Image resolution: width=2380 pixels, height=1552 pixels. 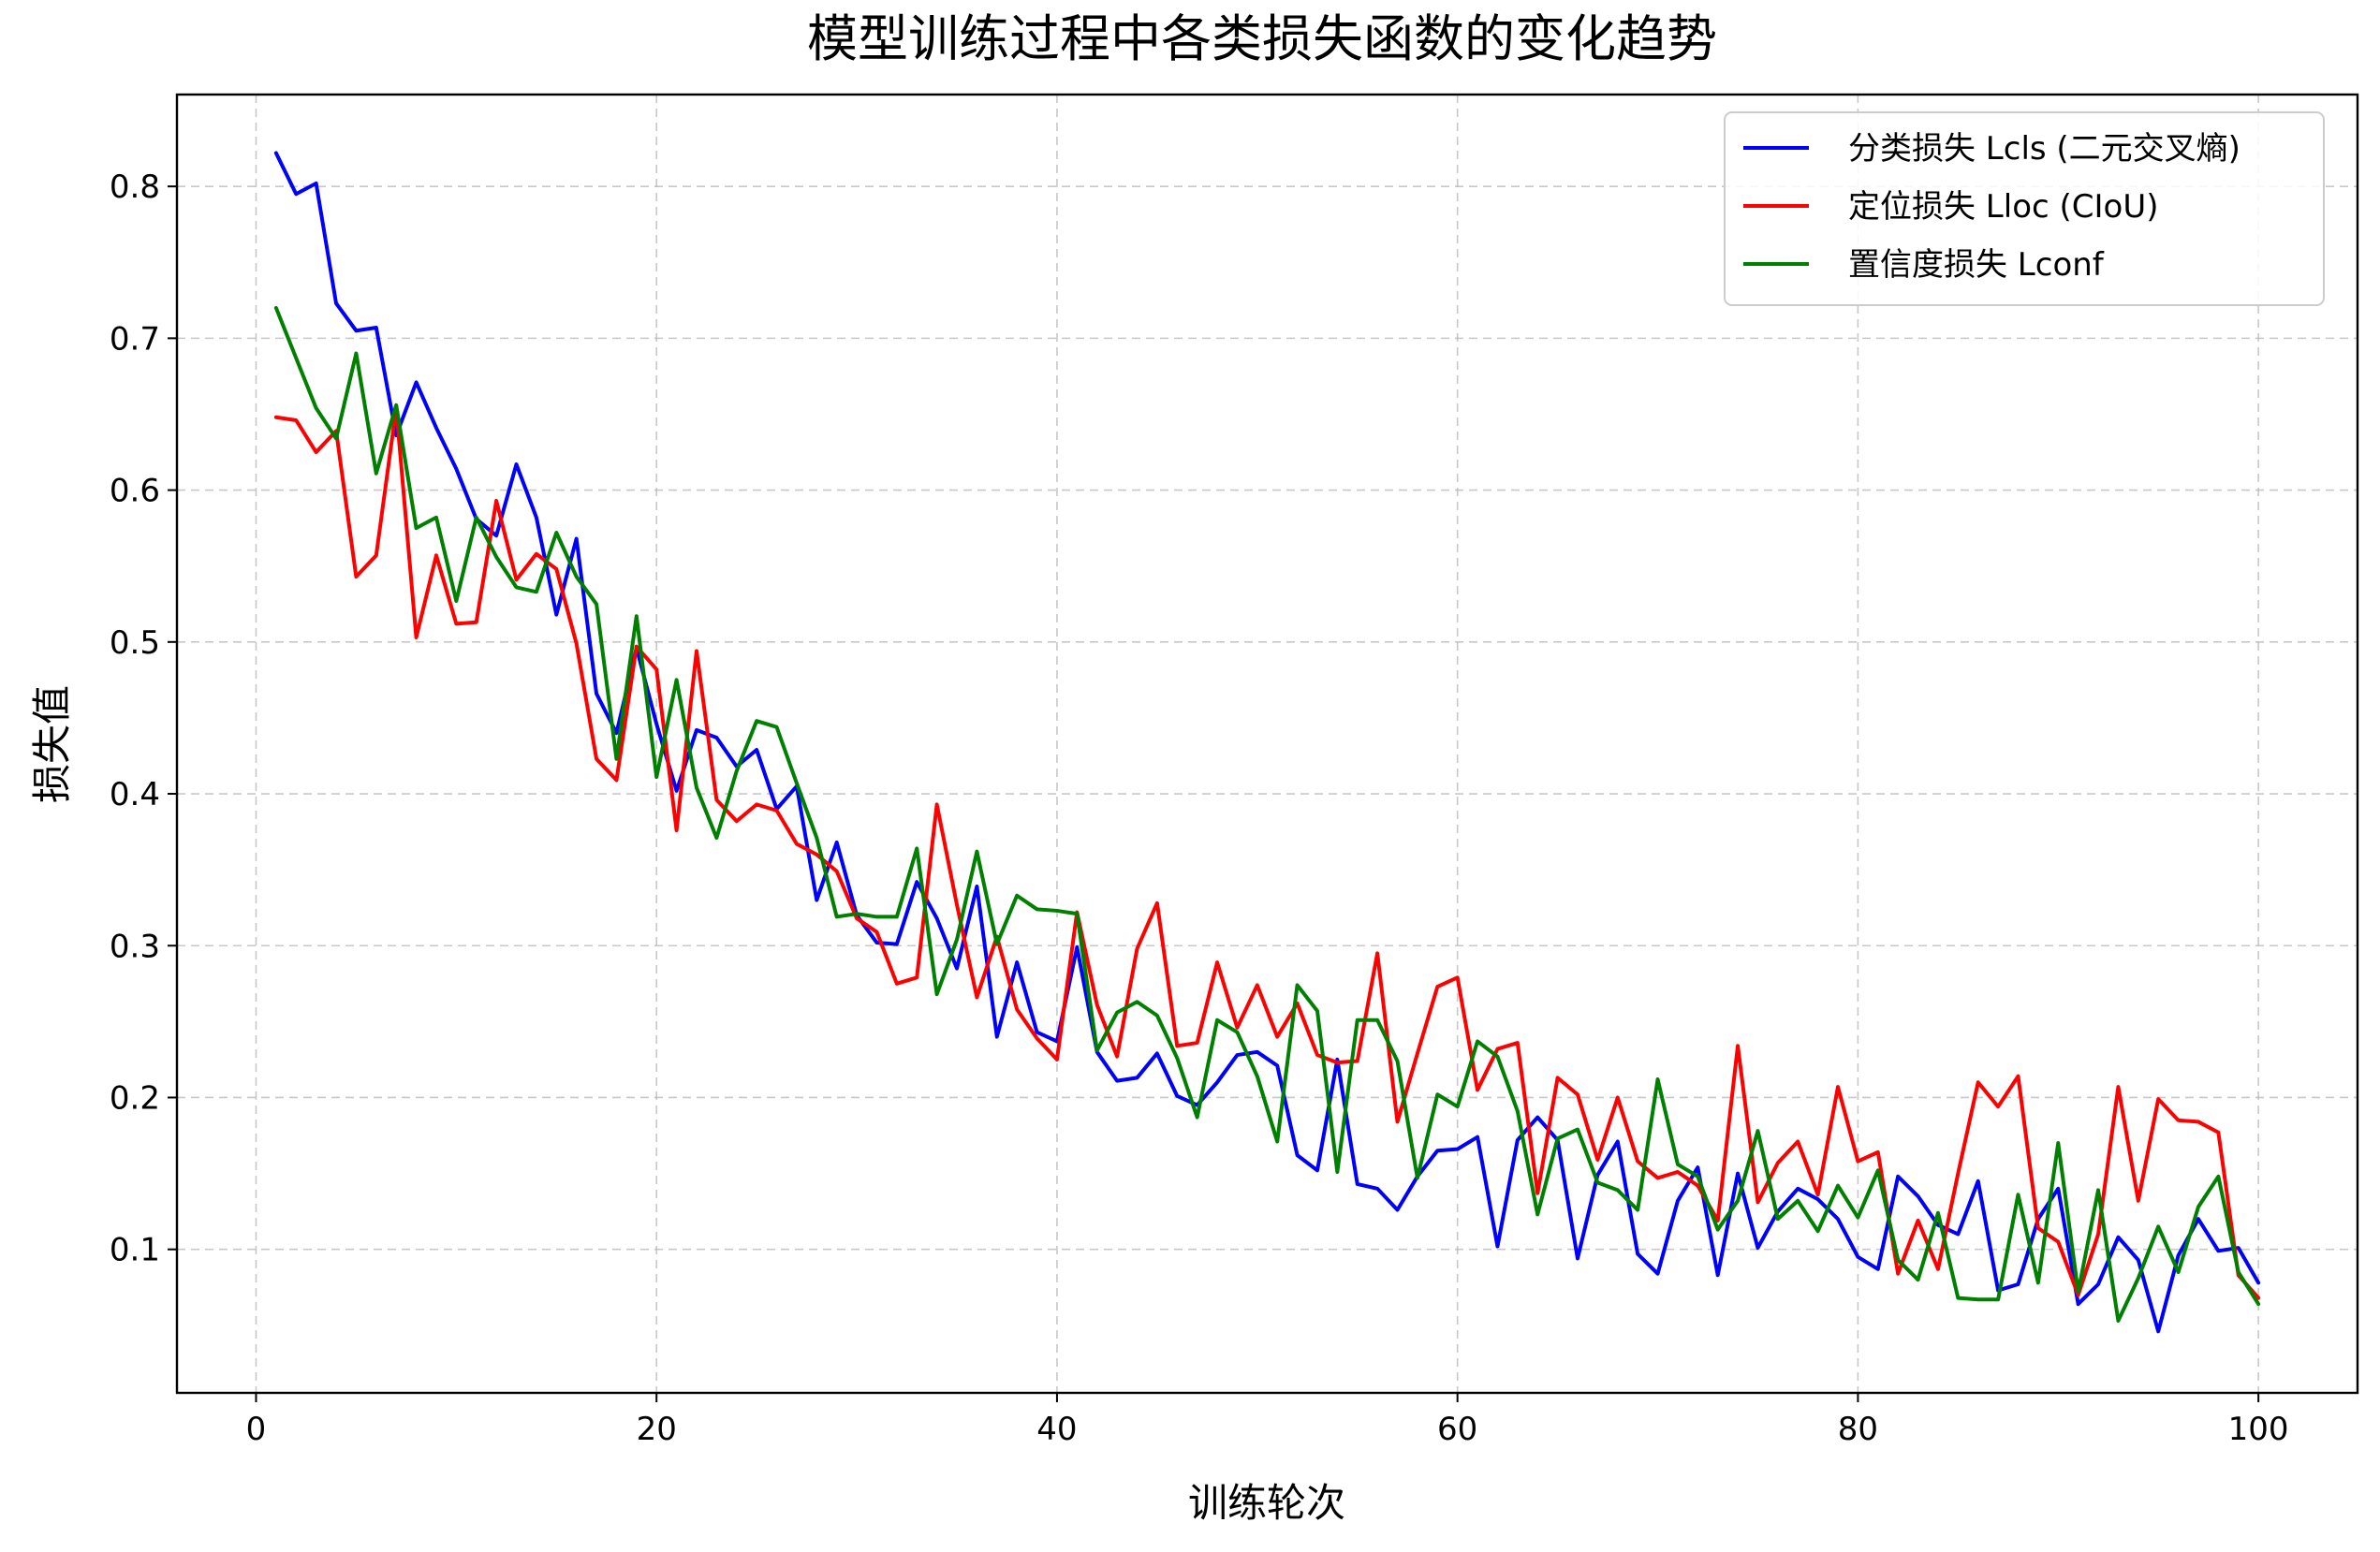 What do you see at coordinates (52, 744) in the screenshot?
I see `y-axis-label: 损失值` at bounding box center [52, 744].